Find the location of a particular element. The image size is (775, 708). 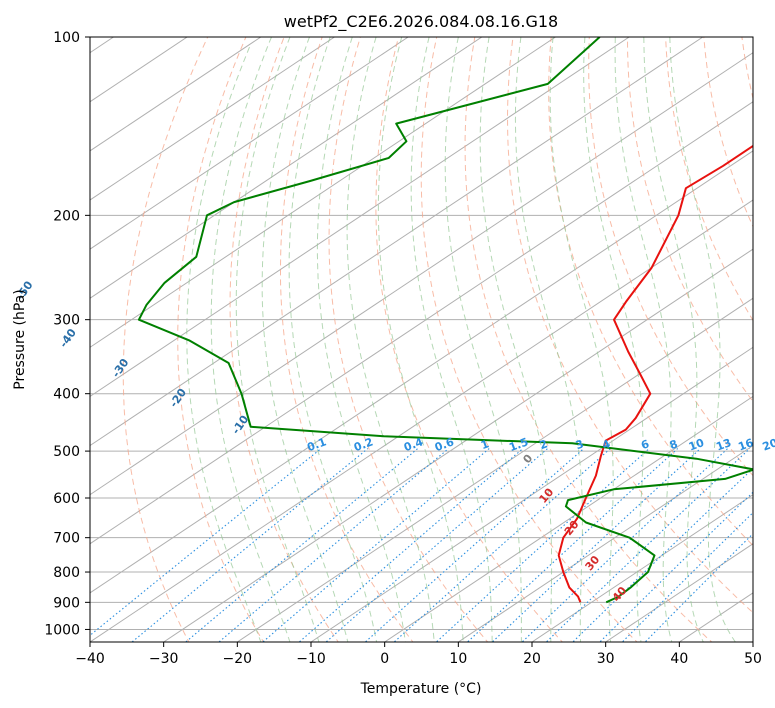

mixing-ratio-label: 16 is located at coordinates (745, 445).